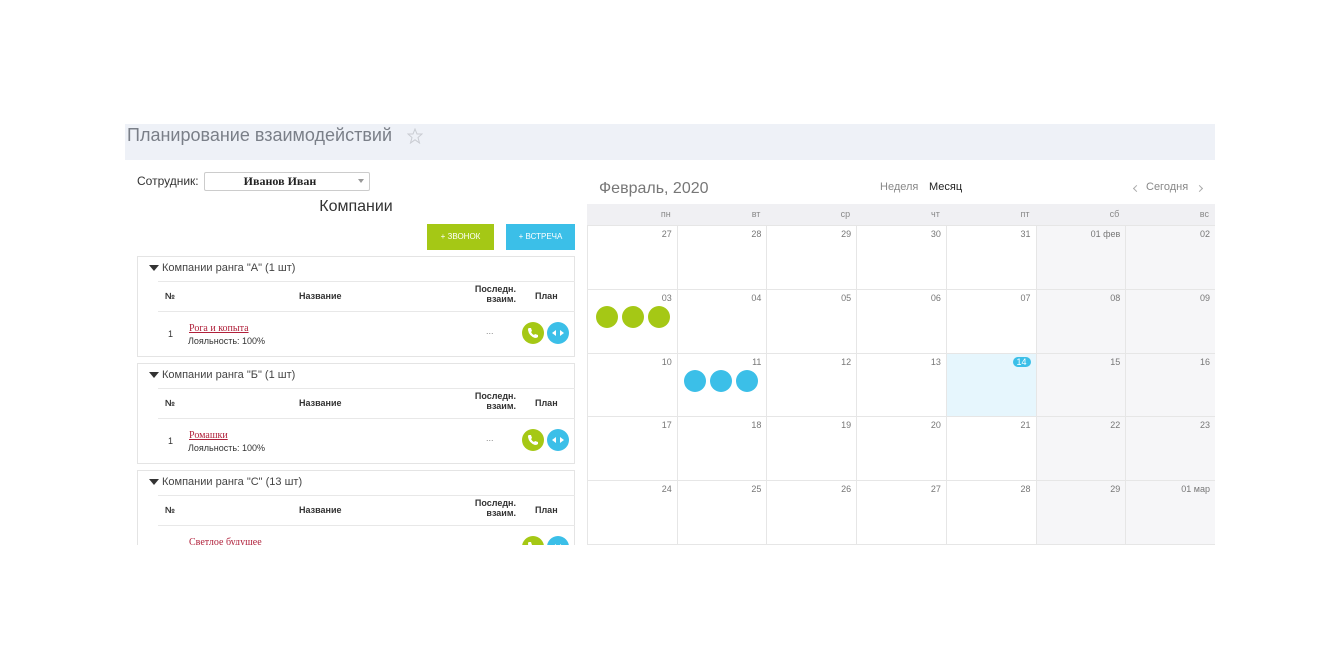  What do you see at coordinates (225, 541) in the screenshot?
I see `company-link: Светлое будущее` at bounding box center [225, 541].